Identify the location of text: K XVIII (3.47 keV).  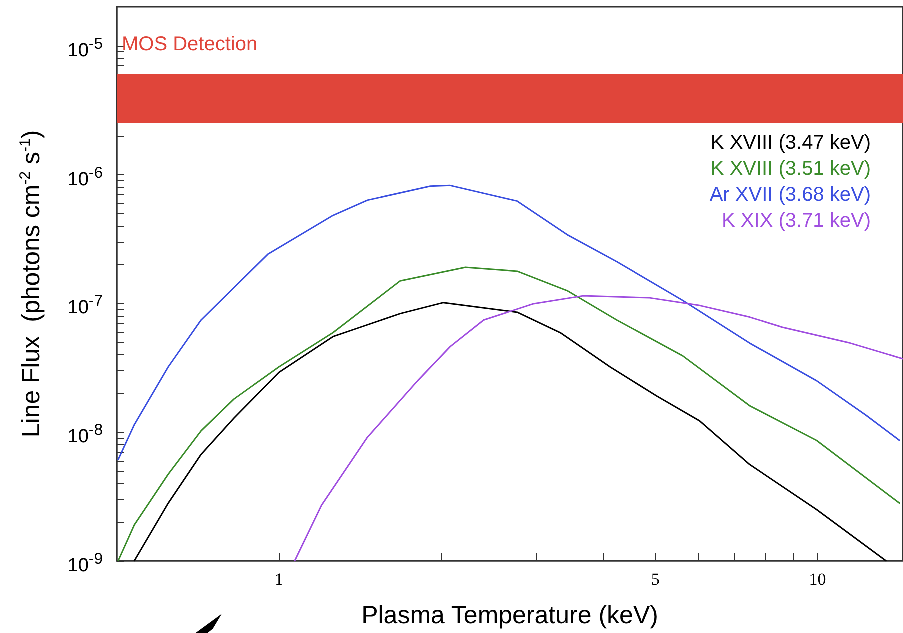
(790, 143).